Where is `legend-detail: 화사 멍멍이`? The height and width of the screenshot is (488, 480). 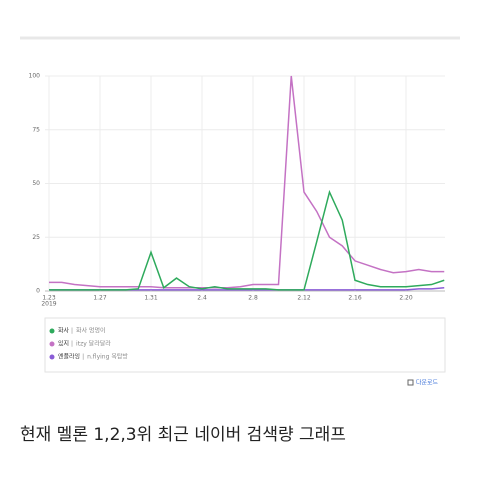 legend-detail: 화사 멍멍이 is located at coordinates (91, 331).